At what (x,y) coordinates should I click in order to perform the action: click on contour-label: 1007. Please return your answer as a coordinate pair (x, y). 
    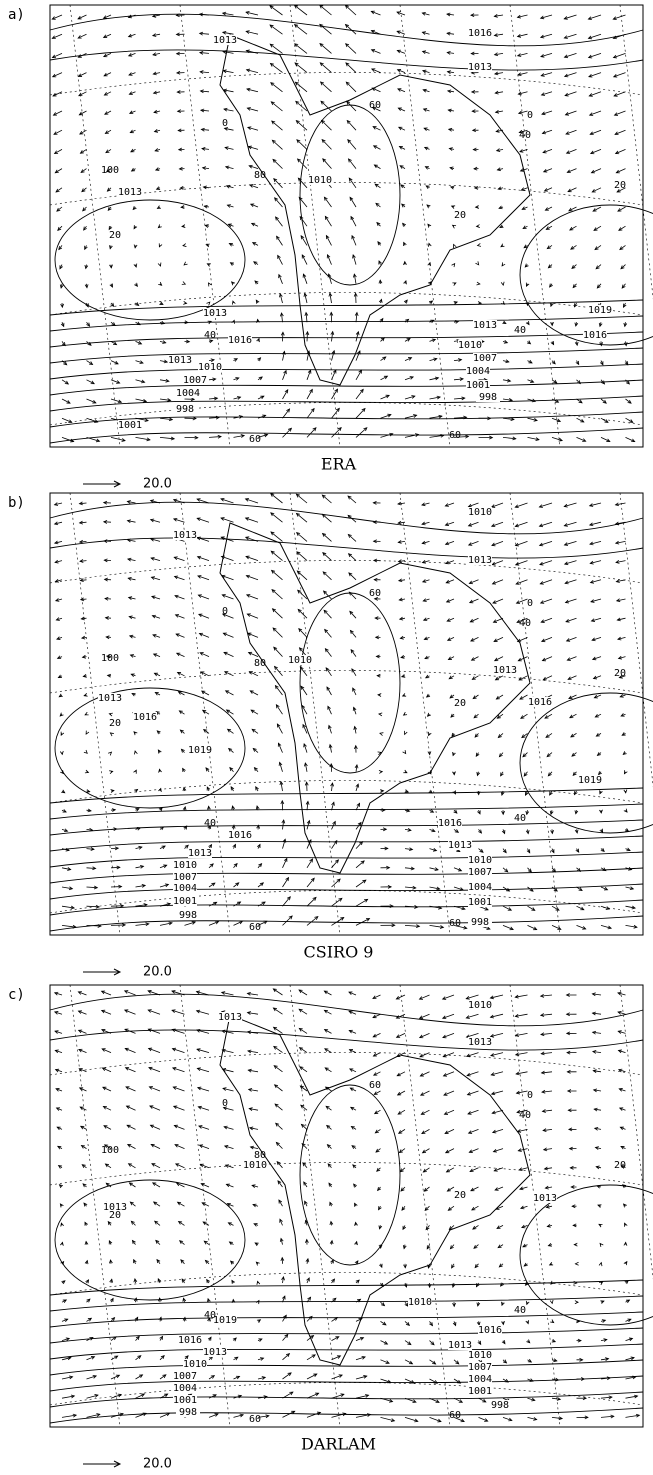
    Looking at the image, I should click on (480, 872).